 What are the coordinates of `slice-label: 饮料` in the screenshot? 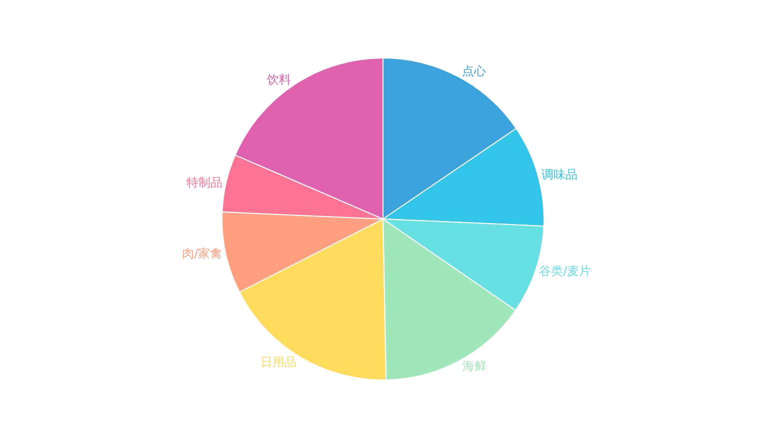 It's located at (279, 79).